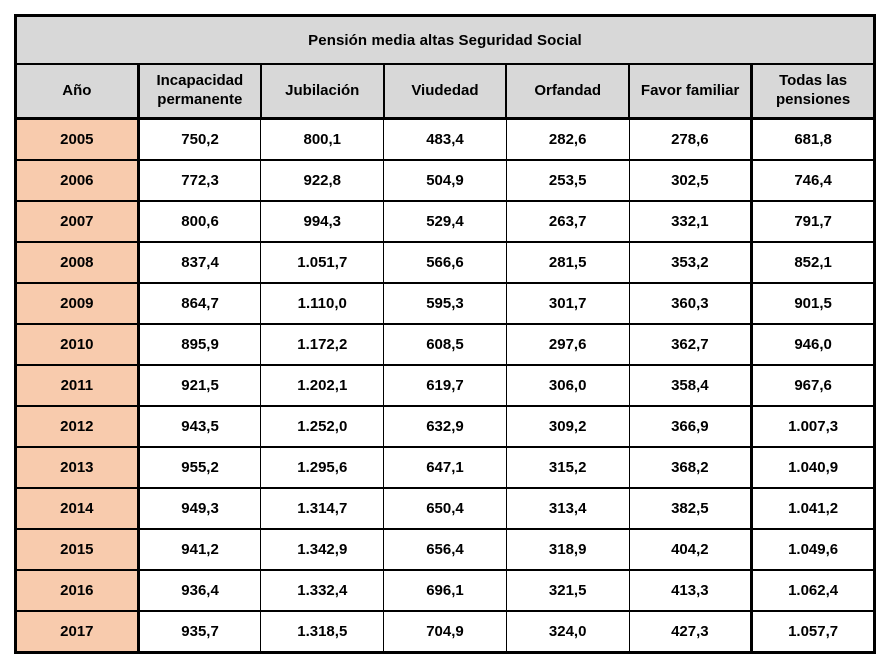  What do you see at coordinates (322, 262) in the screenshot?
I see `value-cell: 1.051,7` at bounding box center [322, 262].